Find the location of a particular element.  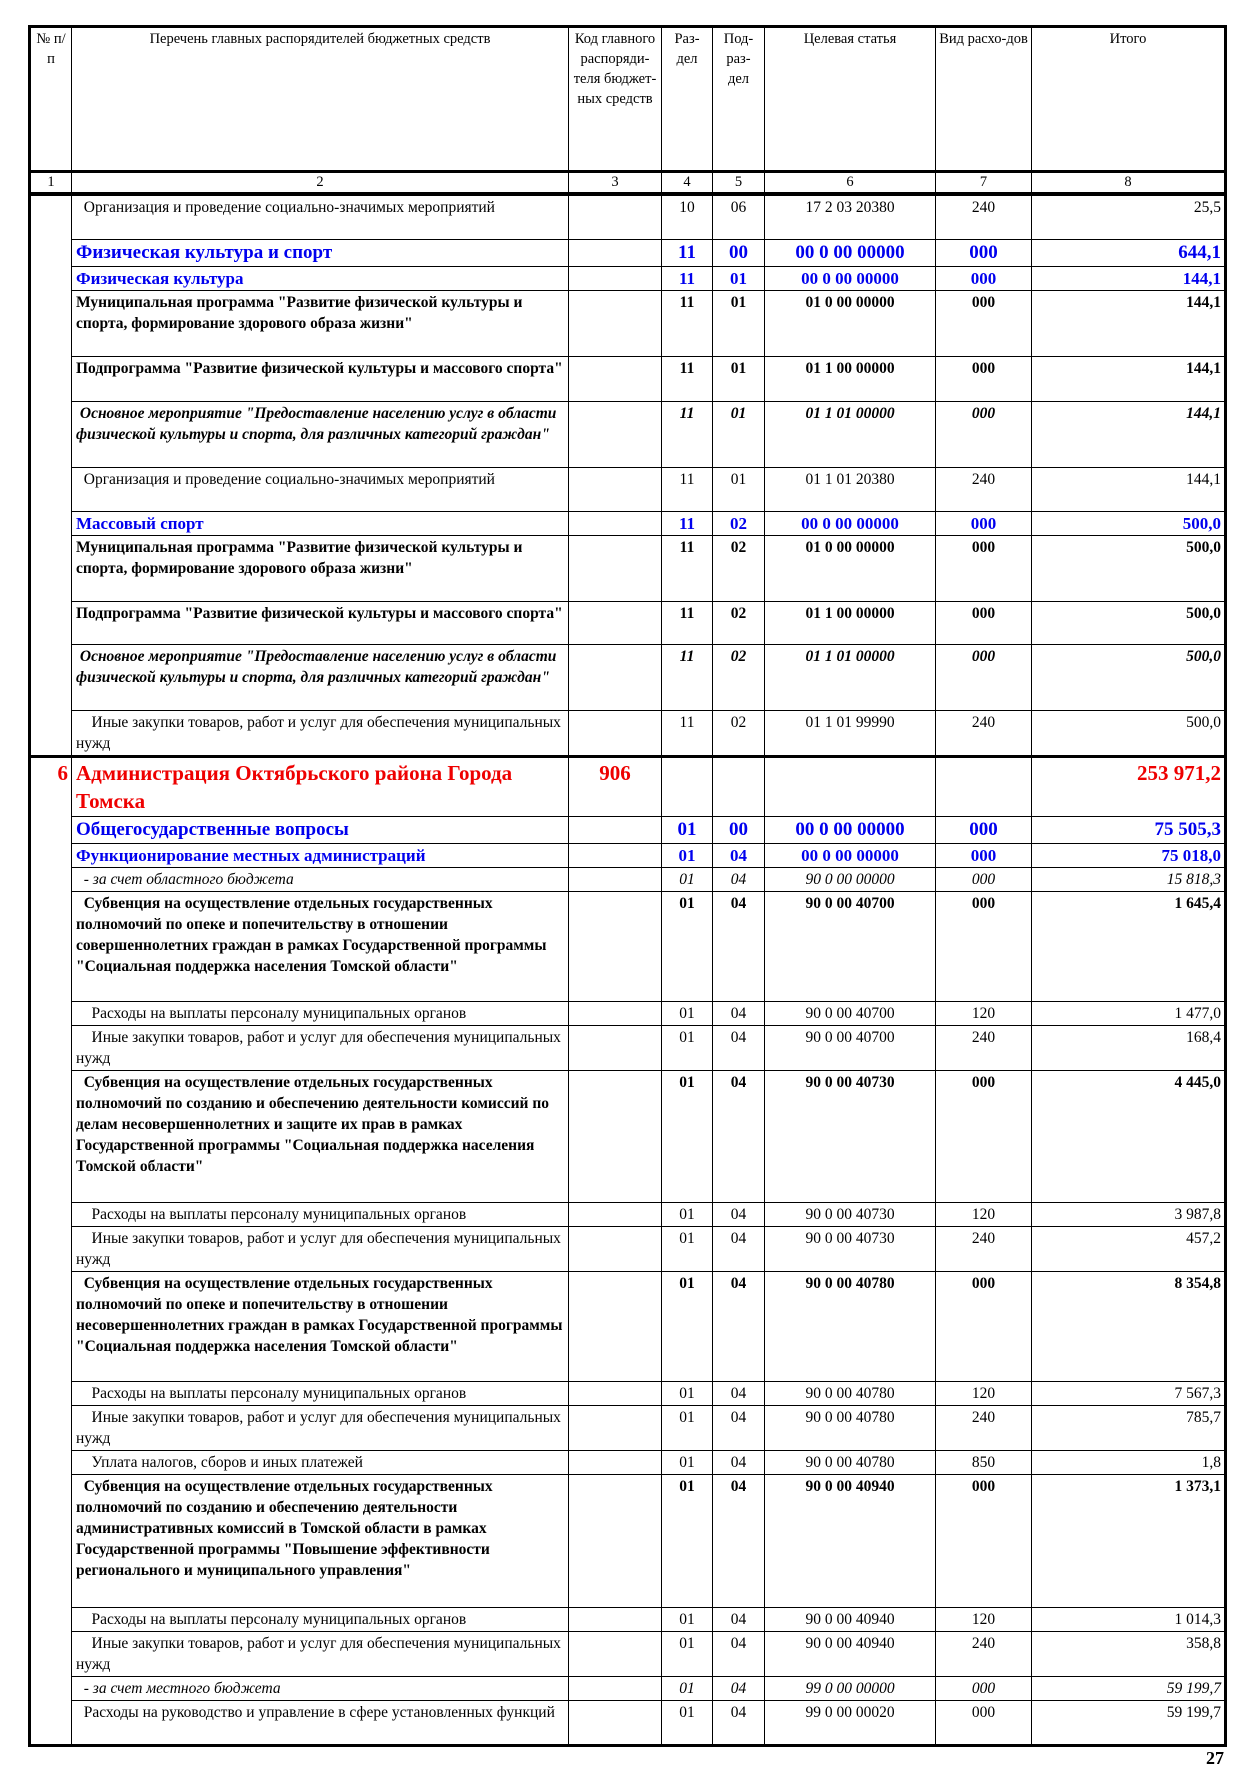

page-number: 27 is located at coordinates (1215, 1758).